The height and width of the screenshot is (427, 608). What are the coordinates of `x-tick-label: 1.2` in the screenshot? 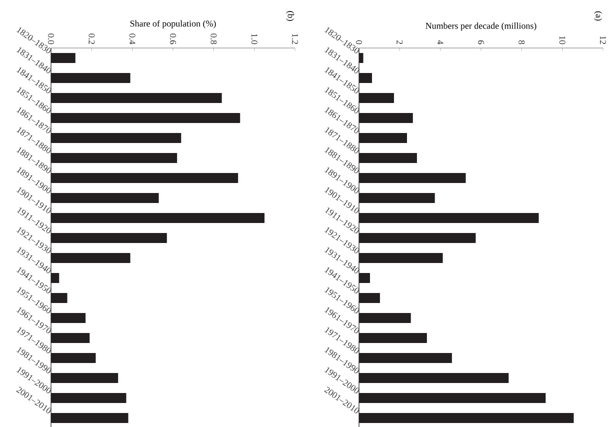 It's located at (295, 39).